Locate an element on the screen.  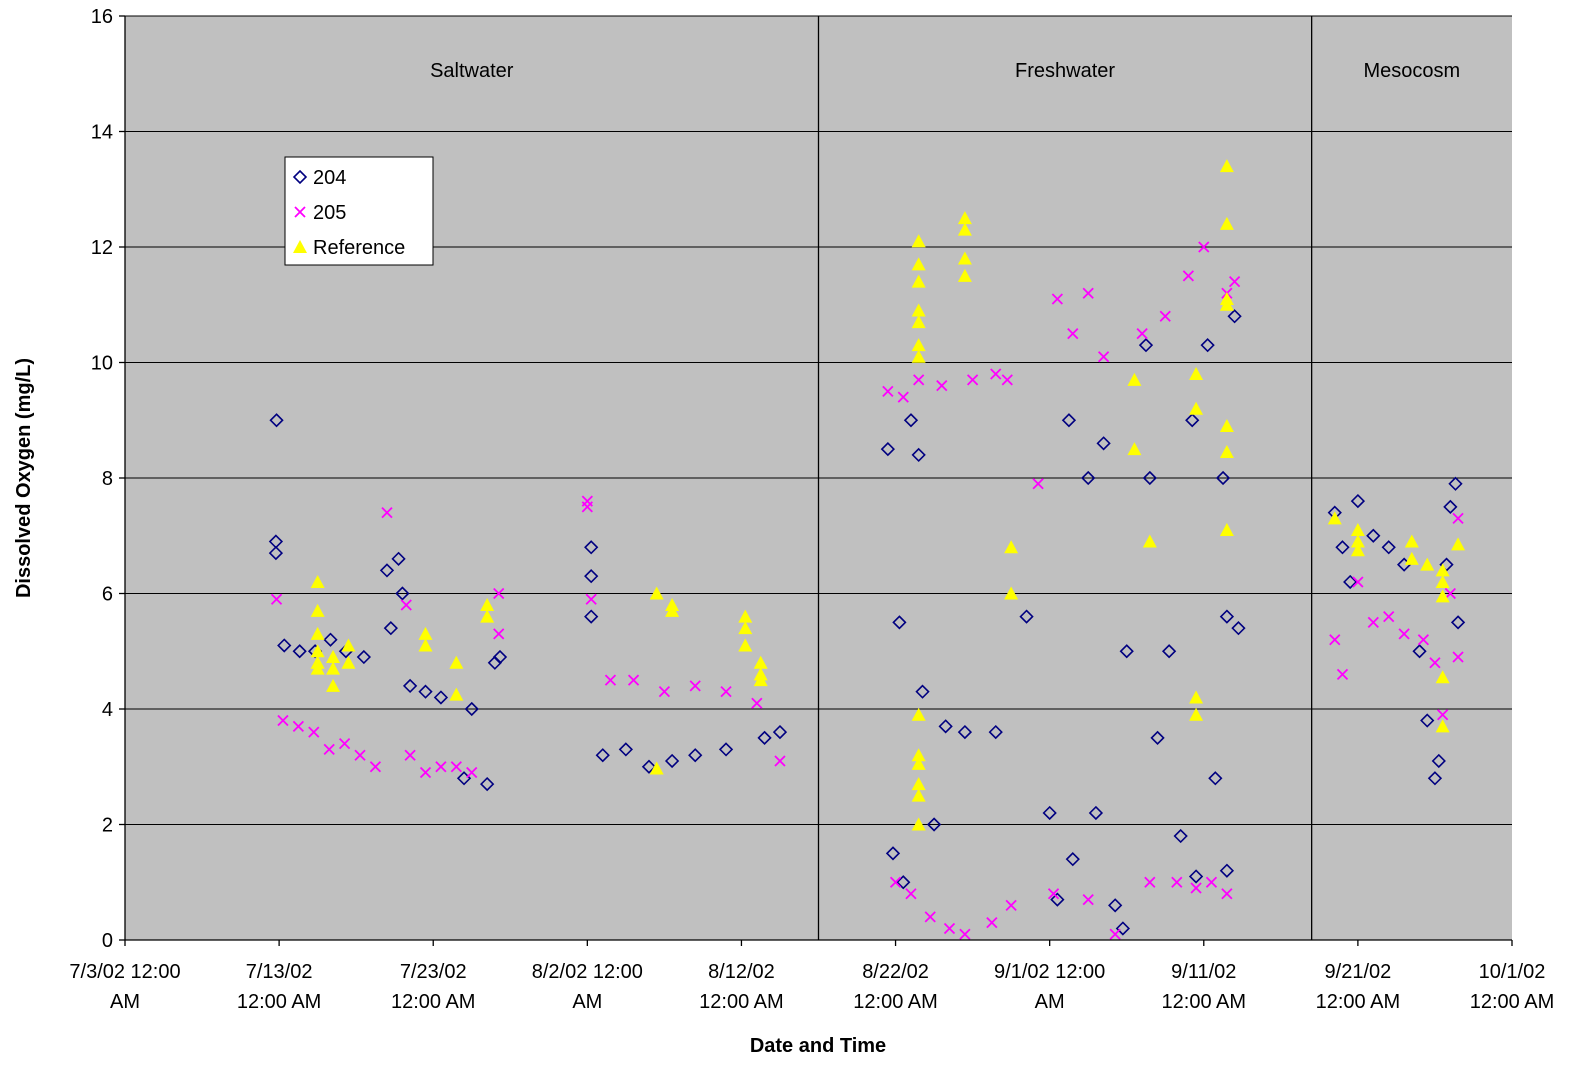
x-tick-label-line1: 7/23/02 is located at coordinates (433, 972).